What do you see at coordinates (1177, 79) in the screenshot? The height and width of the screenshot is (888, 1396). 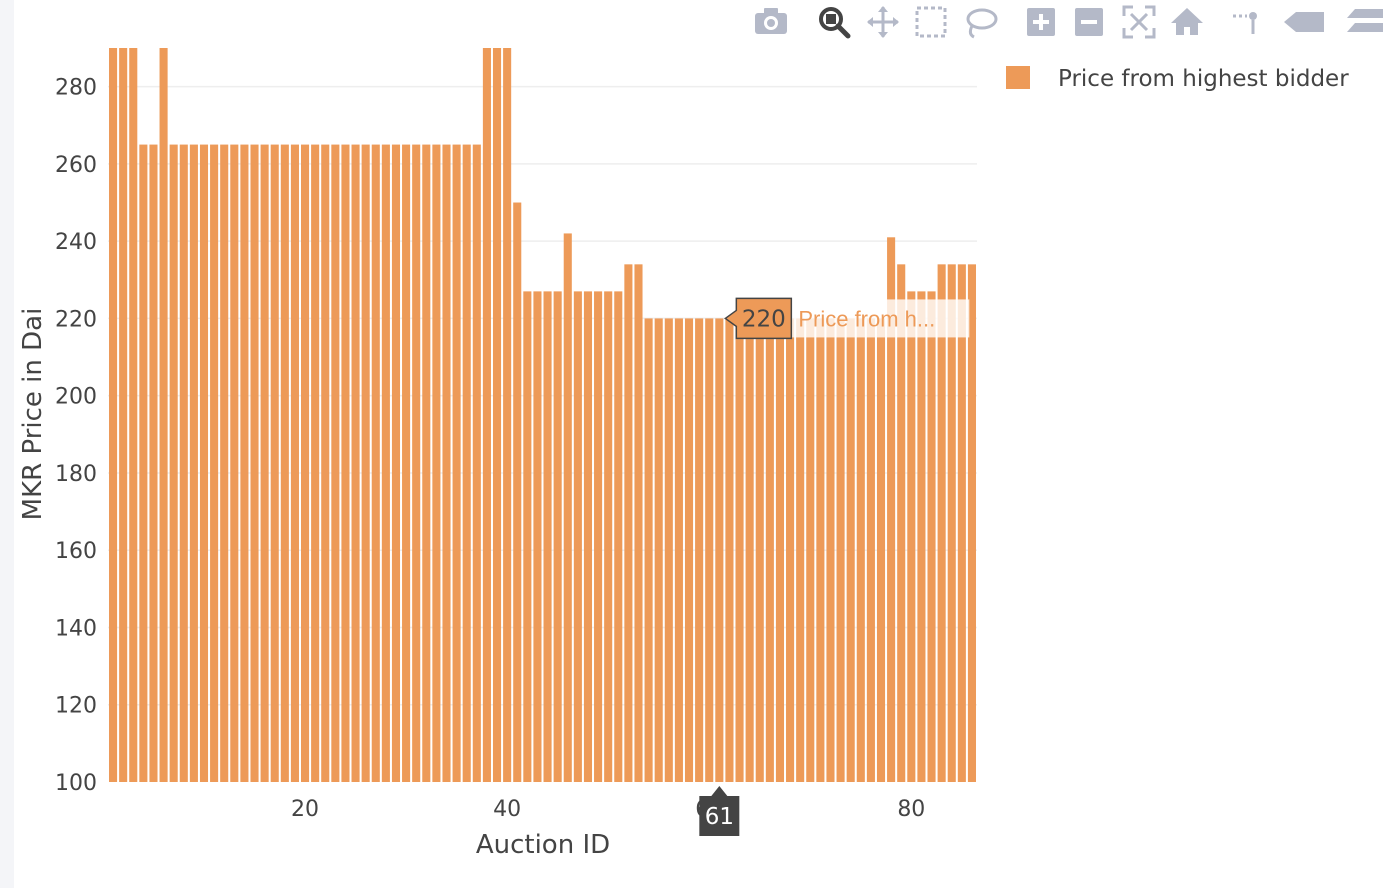 I see `legend: Price from highest bidder` at bounding box center [1177, 79].